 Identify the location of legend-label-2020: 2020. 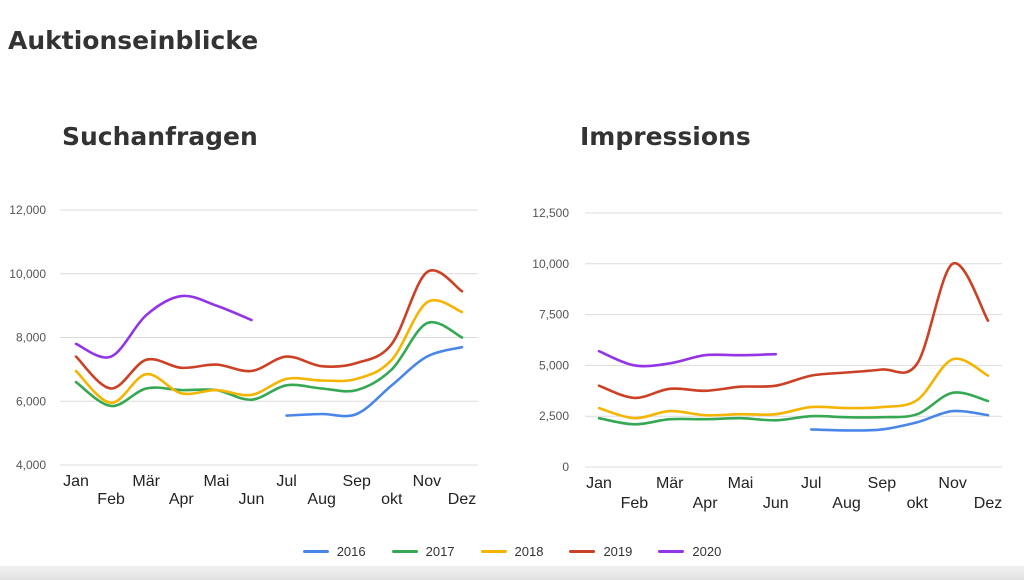
(707, 551).